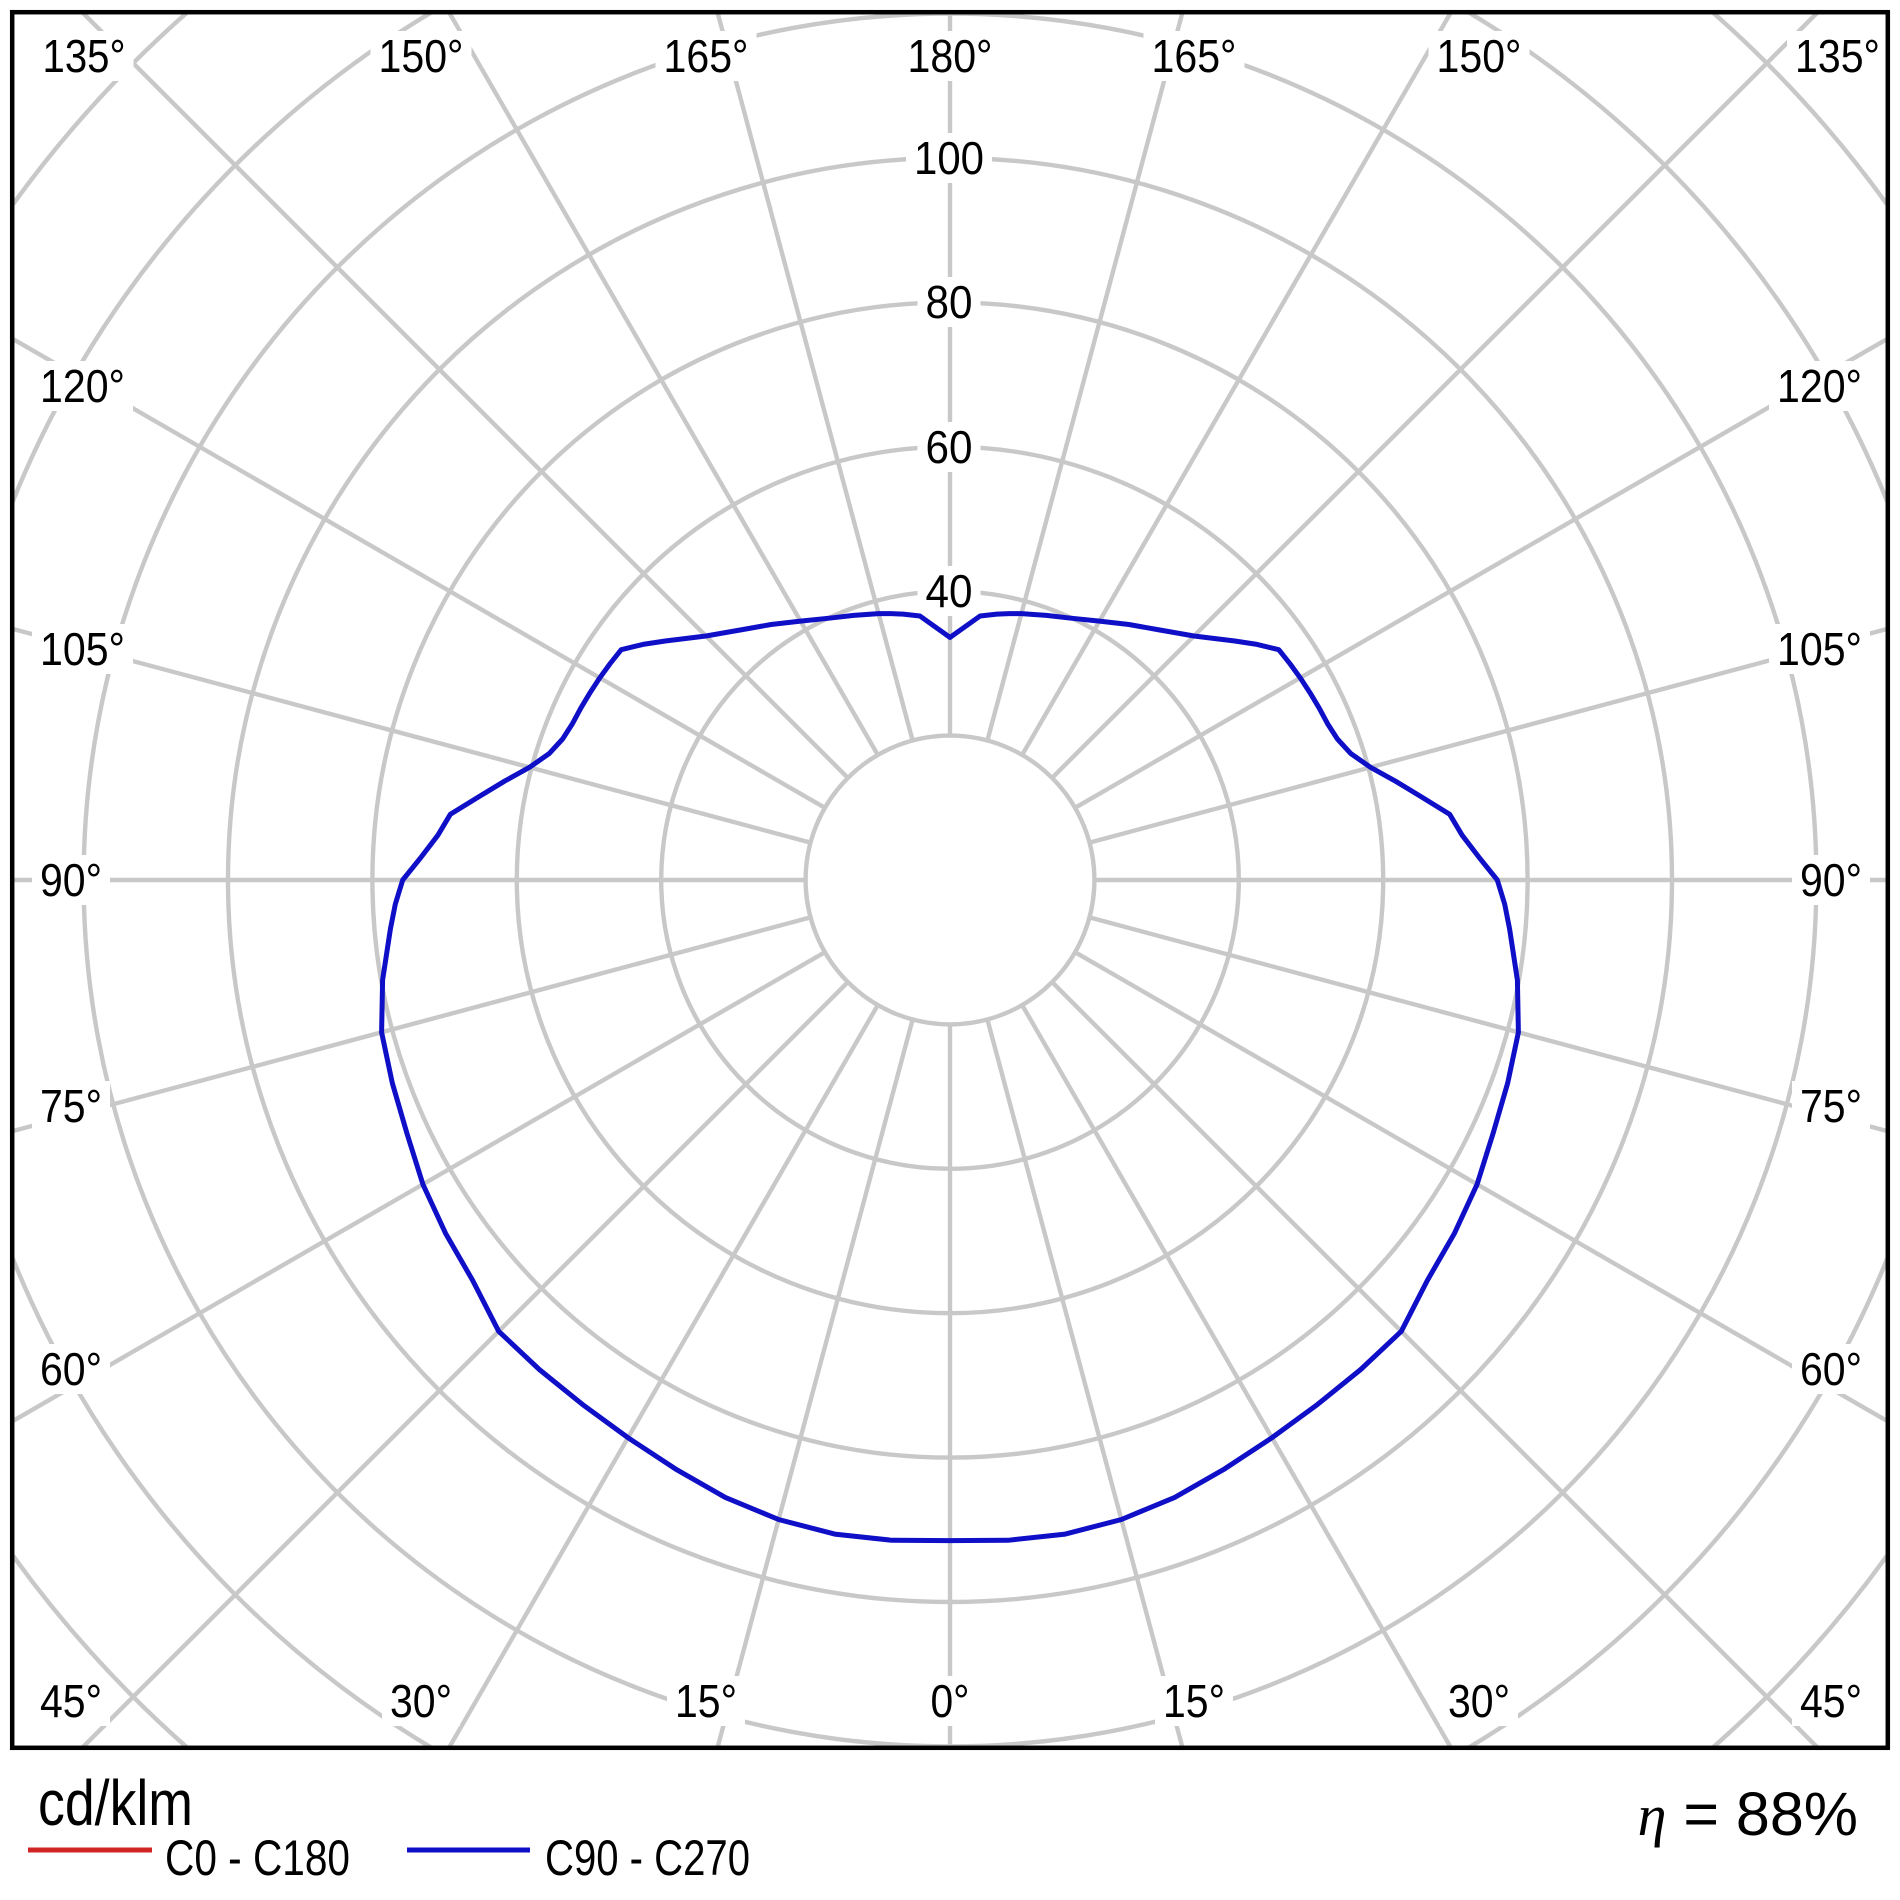  Describe the element at coordinates (1748, 1814) in the screenshot. I see `svg-text: η = 88%` at that location.